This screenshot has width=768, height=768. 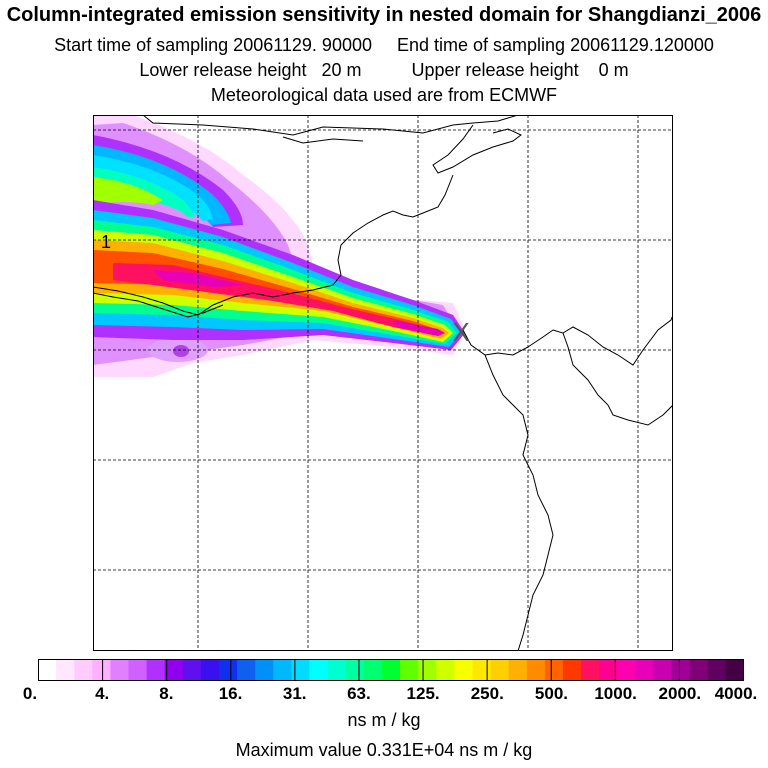 I want to click on colorbar-tick-label: 31., so click(x=294, y=693).